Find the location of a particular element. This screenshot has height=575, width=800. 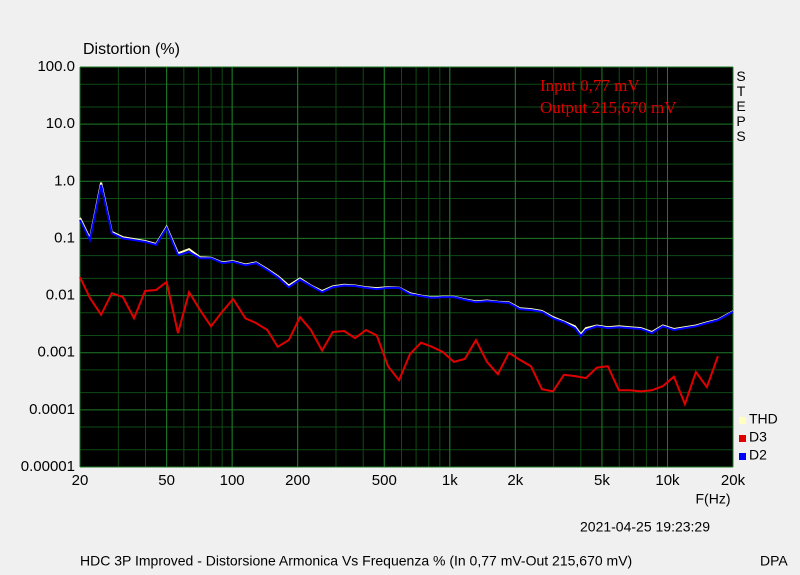

annotation: Output 215,670 mV is located at coordinates (608, 107).